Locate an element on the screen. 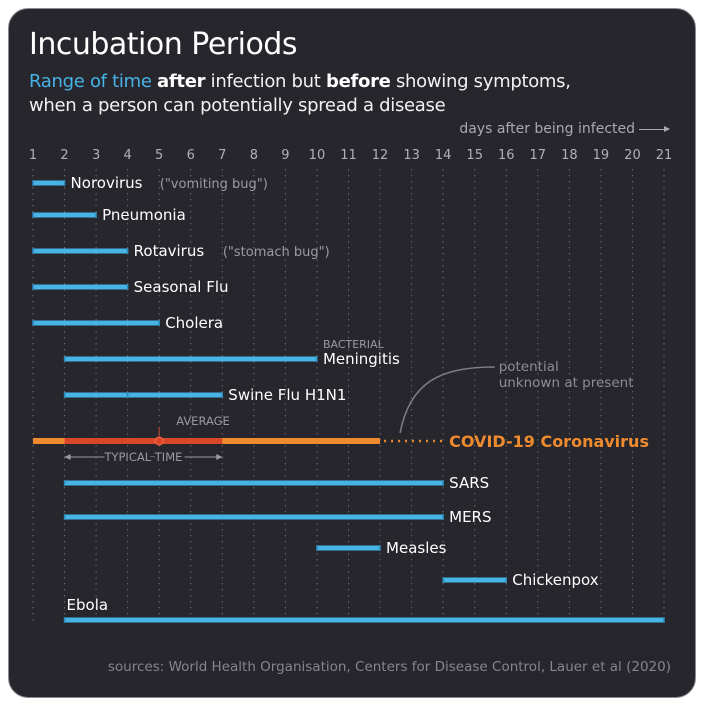 This screenshot has height=706, width=704. typical-time-label: TYPICAL TIME is located at coordinates (142, 457).